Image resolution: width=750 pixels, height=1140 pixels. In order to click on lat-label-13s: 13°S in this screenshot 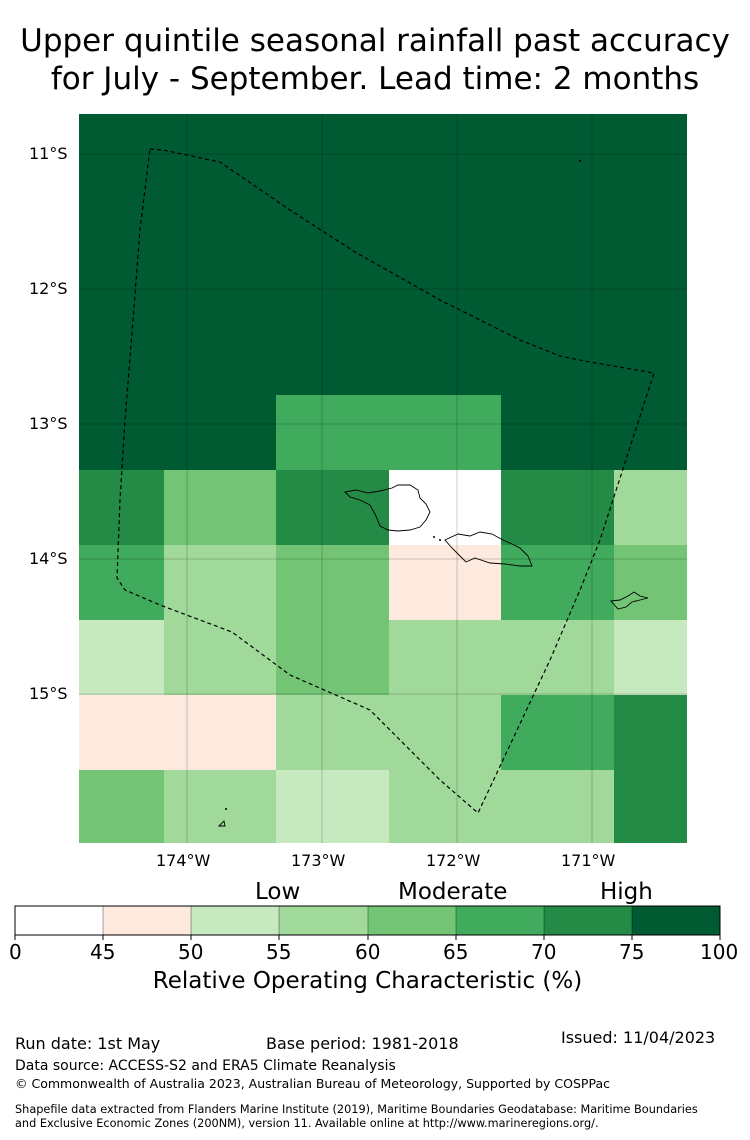, I will do `click(48, 423)`.